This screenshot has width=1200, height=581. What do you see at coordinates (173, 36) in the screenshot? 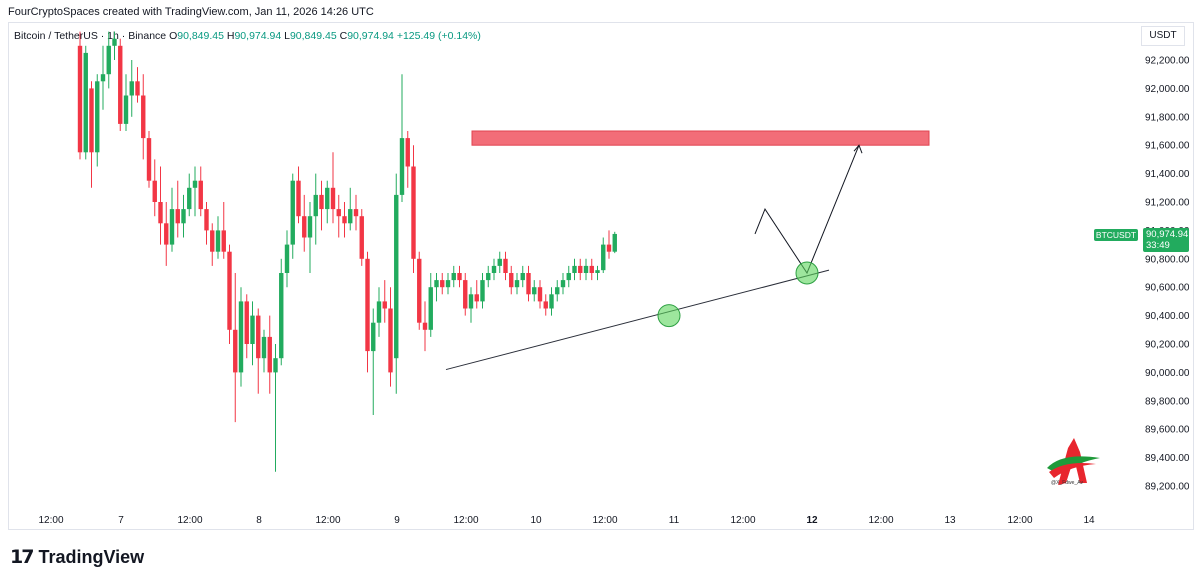
I see `legend-open-label: O` at bounding box center [173, 36].